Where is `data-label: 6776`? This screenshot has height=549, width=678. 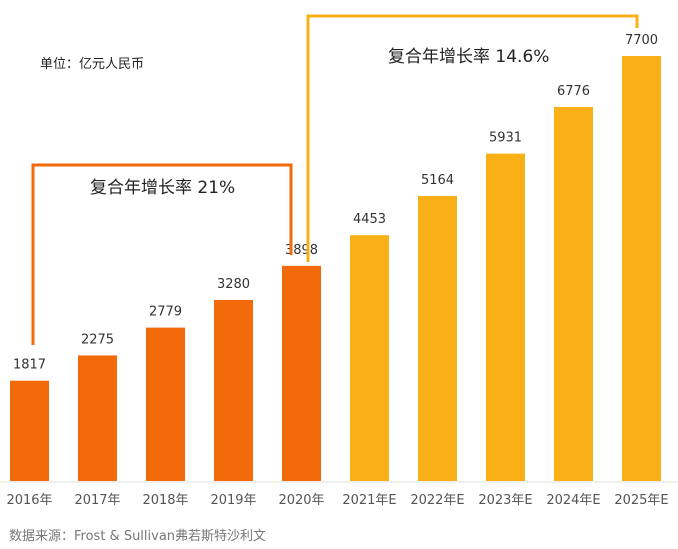
data-label: 6776 is located at coordinates (573, 91).